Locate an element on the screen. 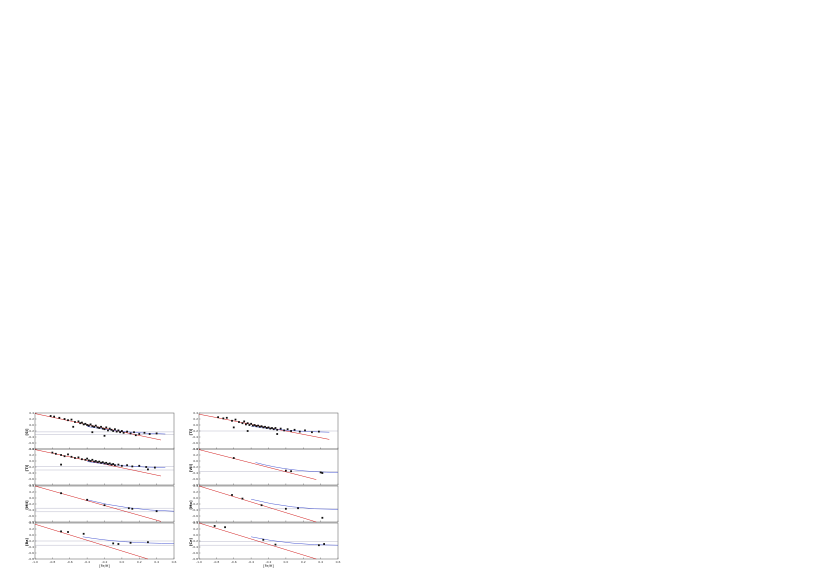  y-axis-label: [Ba] is located at coordinates (27, 541).